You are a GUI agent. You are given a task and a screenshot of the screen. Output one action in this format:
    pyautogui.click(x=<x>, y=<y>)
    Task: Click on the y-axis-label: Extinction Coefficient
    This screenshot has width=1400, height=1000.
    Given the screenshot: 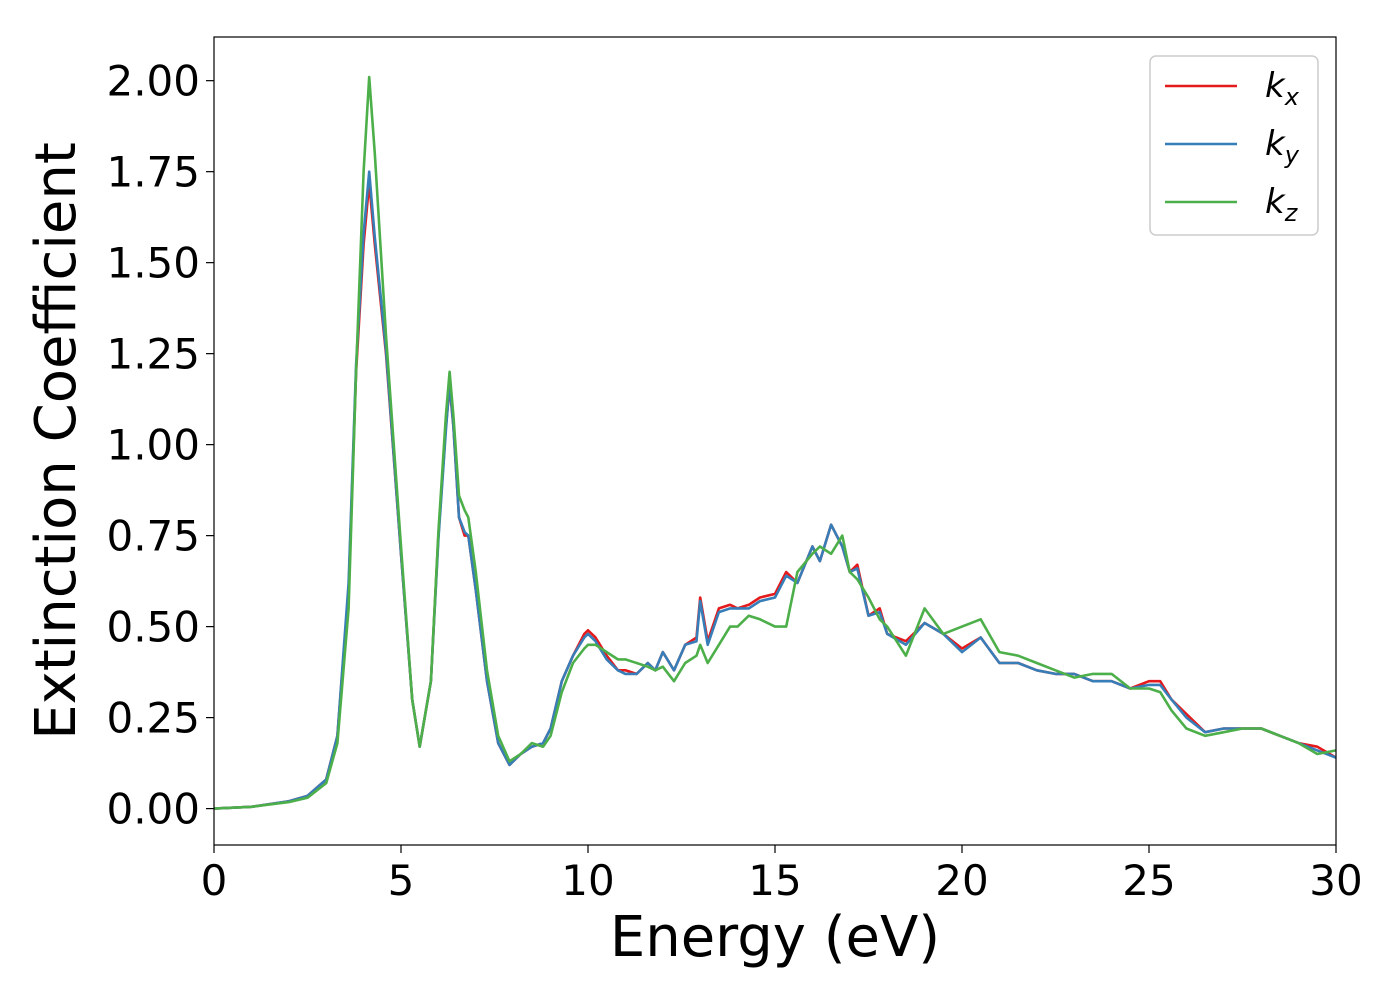 What is the action you would take?
    pyautogui.click(x=56, y=441)
    